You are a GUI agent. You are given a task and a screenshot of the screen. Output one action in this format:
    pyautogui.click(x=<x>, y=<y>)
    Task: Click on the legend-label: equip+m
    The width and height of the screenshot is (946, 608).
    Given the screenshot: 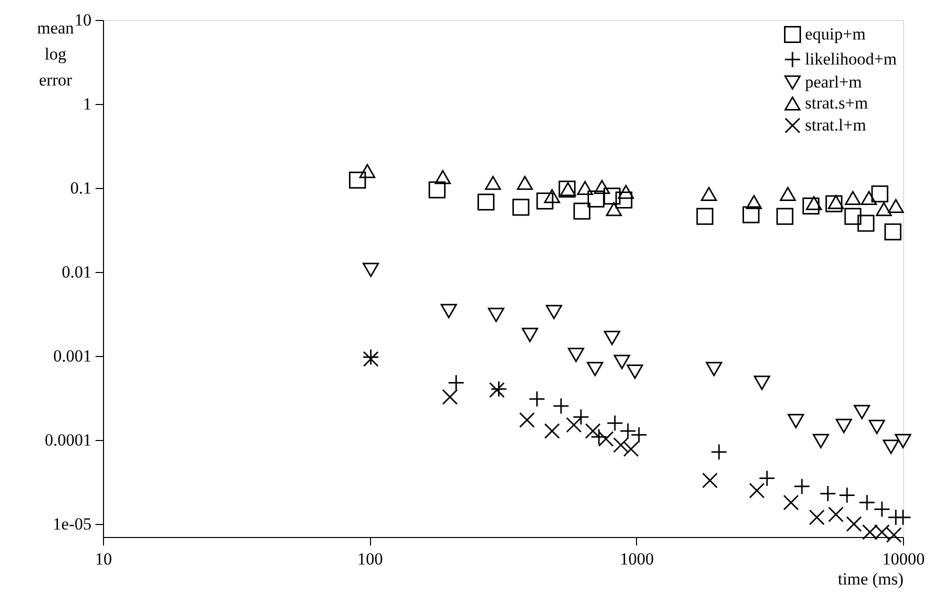 What is the action you would take?
    pyautogui.click(x=835, y=34)
    